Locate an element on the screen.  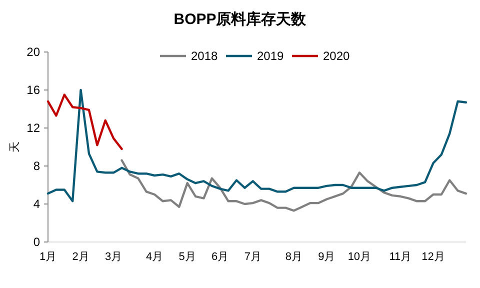
y-tick-label: 16 is located at coordinates (33, 90).